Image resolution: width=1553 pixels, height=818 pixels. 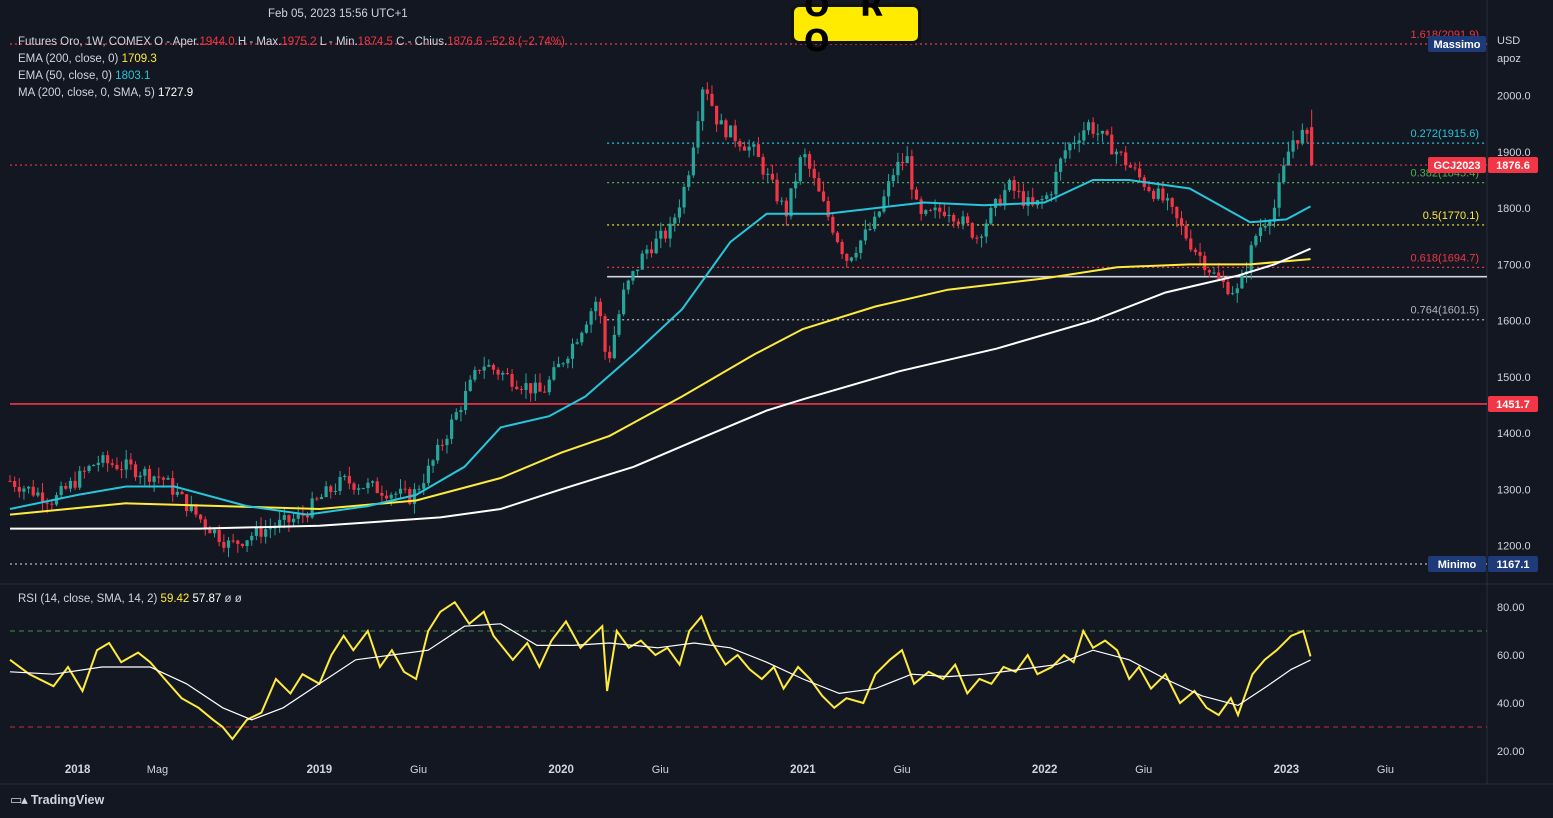 What do you see at coordinates (1509, 41) in the screenshot?
I see `currency-label: USD` at bounding box center [1509, 41].